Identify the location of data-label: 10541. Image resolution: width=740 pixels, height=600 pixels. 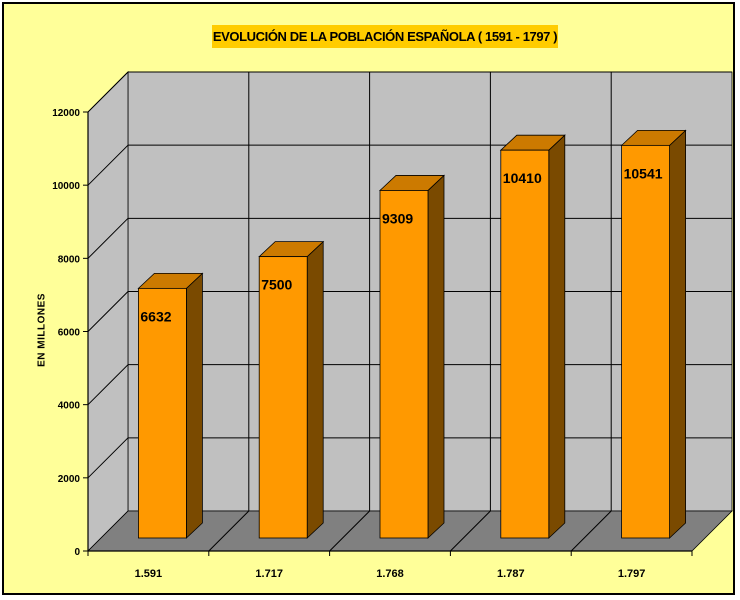
(643, 173).